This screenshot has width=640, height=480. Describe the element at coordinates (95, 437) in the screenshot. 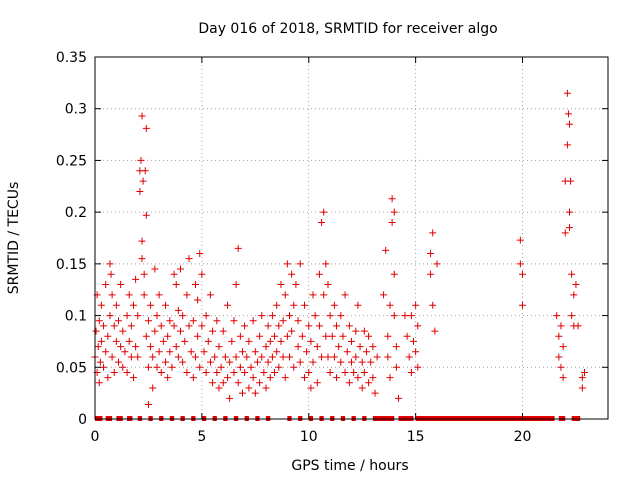

I see `x-tick-label: 0` at that location.